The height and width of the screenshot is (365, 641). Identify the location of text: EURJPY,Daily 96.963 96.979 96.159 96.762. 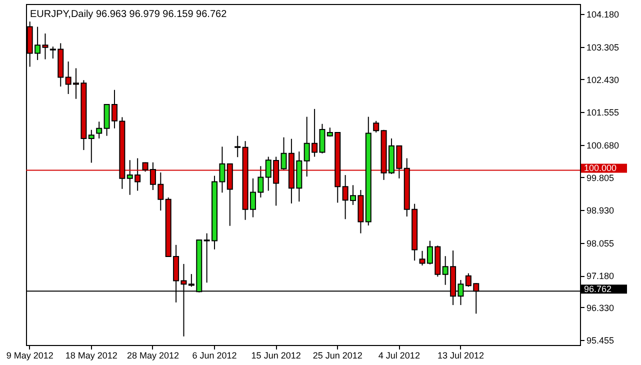
(129, 14).